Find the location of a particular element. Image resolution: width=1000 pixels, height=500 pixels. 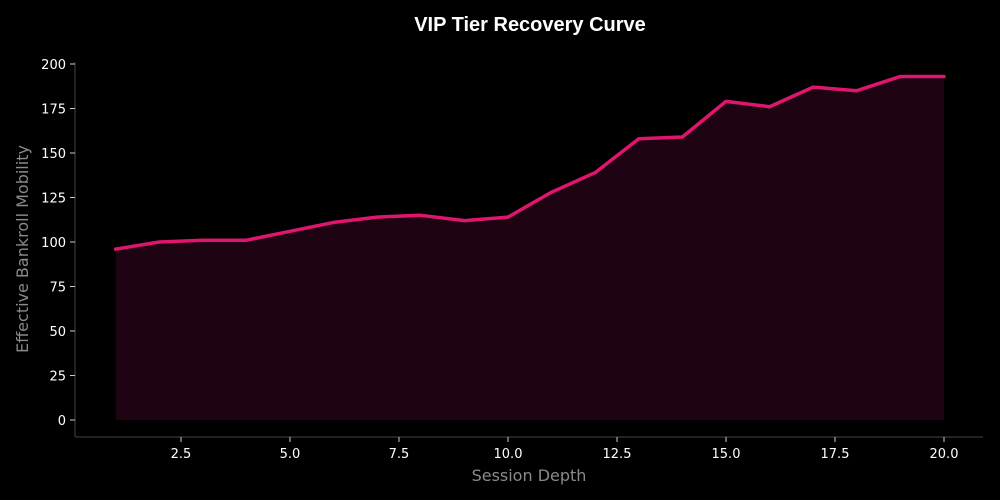

x-tick-label: 17.5 is located at coordinates (835, 454).